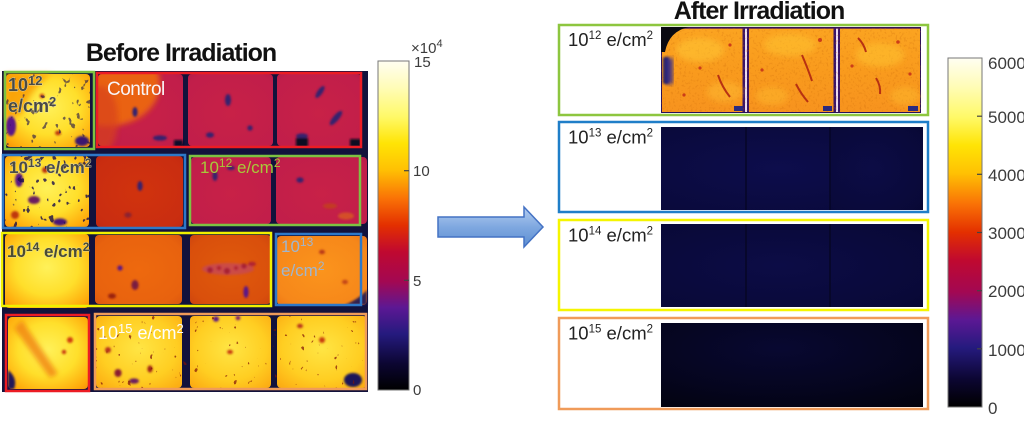  Describe the element at coordinates (417, 281) in the screenshot. I see `svg-text: 5` at that location.